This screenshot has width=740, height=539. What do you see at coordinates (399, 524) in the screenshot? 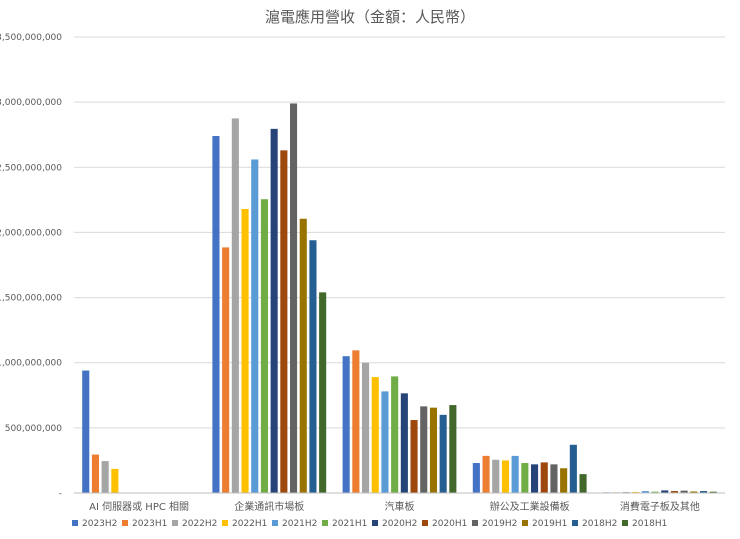
I see `legend-label: 2020H2` at bounding box center [399, 524].